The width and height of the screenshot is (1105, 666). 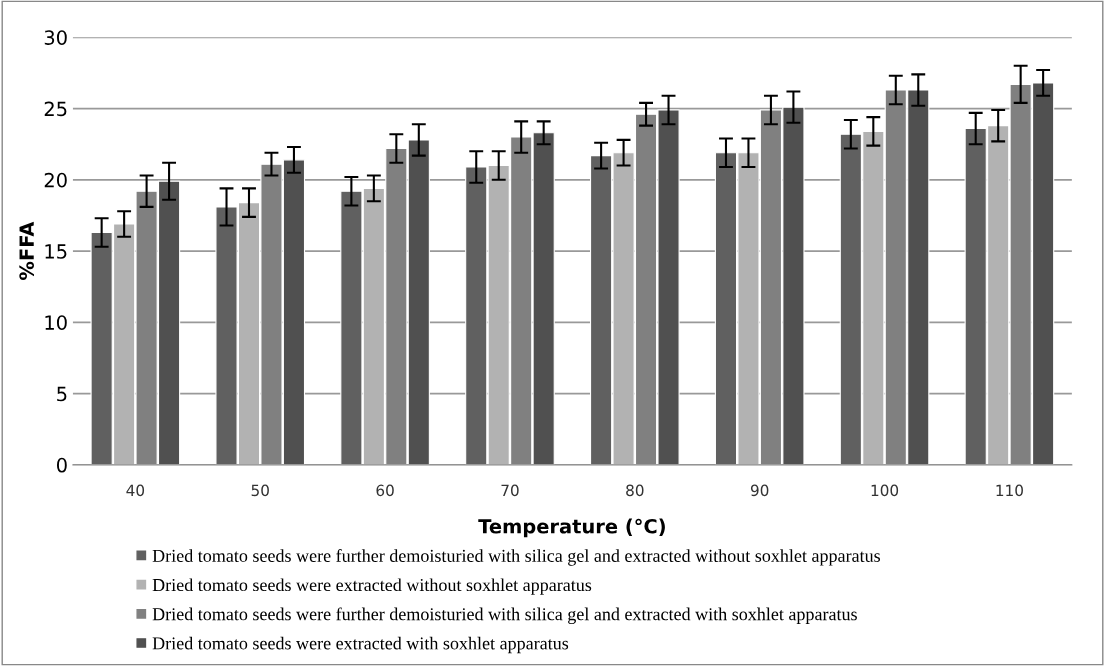 I want to click on y-tick-label: 30, so click(x=55, y=37).